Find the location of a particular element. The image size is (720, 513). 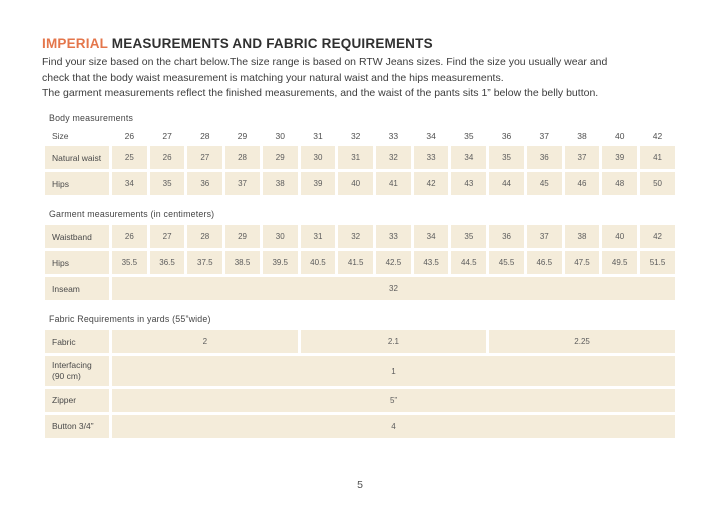

value-cell: 43 is located at coordinates (469, 184).